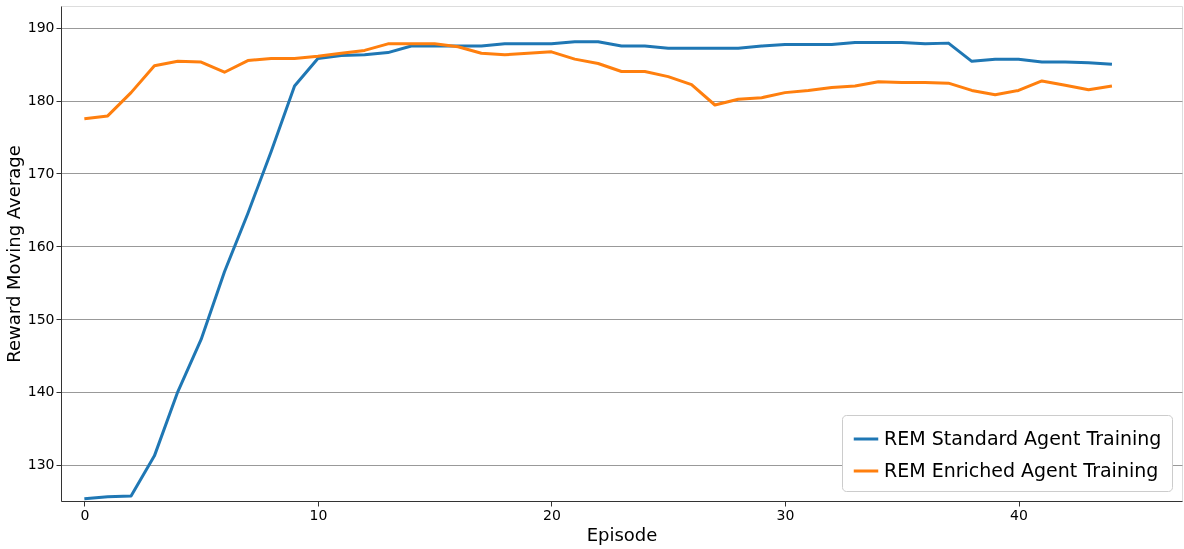 The height and width of the screenshot is (549, 1184). I want to click on legend-label: REM Standard Agent Training, so click(1023, 438).